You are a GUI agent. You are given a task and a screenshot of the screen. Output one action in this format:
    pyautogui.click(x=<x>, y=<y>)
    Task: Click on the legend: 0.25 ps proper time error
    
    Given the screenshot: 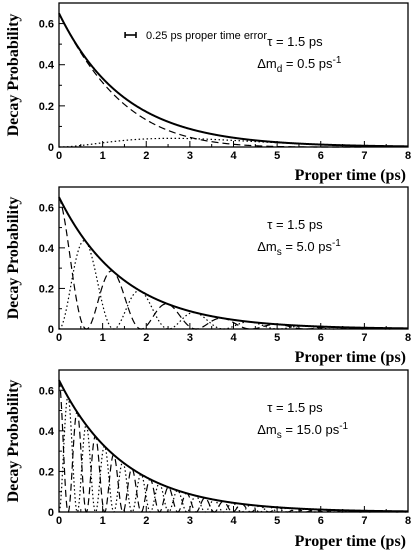 What is the action you would take?
    pyautogui.click(x=195, y=36)
    